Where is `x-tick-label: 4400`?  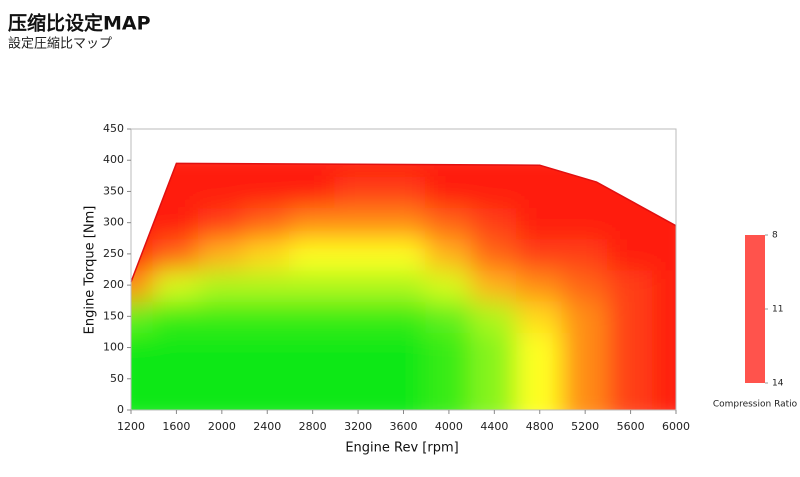
x-tick-label: 4400 is located at coordinates (494, 426).